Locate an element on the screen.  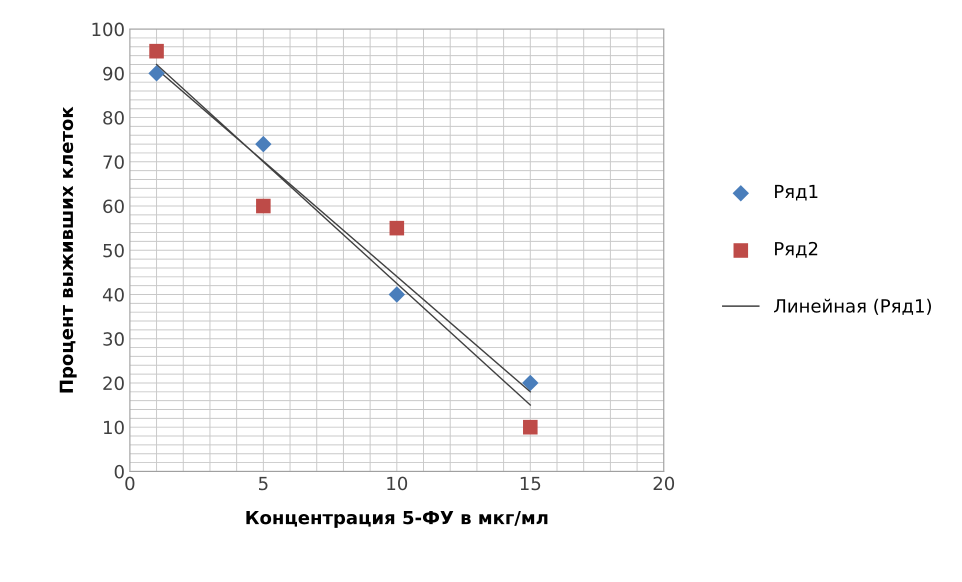
y-tick-label: 50 is located at coordinates (113, 251).